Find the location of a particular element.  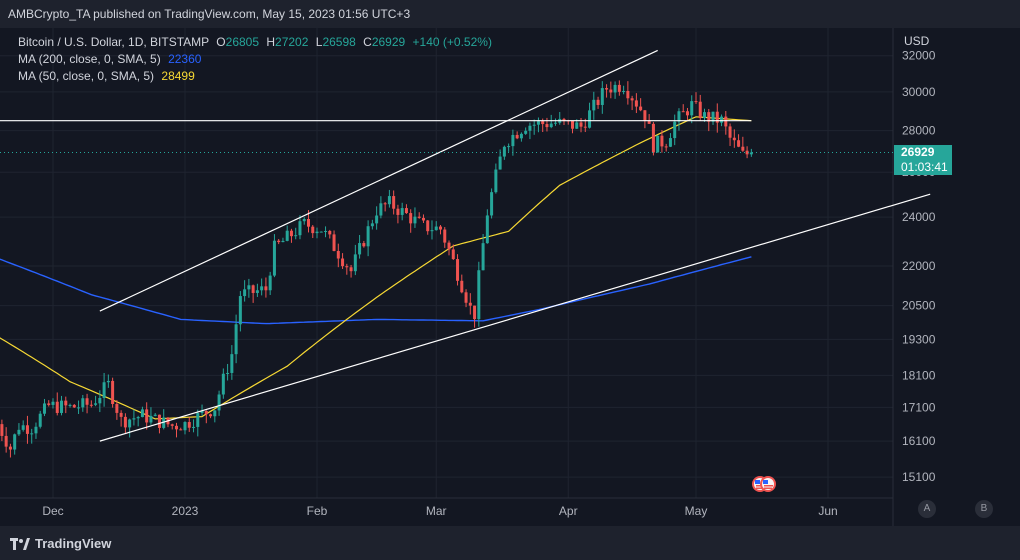

y-tick-label: 18100 is located at coordinates (919, 375).